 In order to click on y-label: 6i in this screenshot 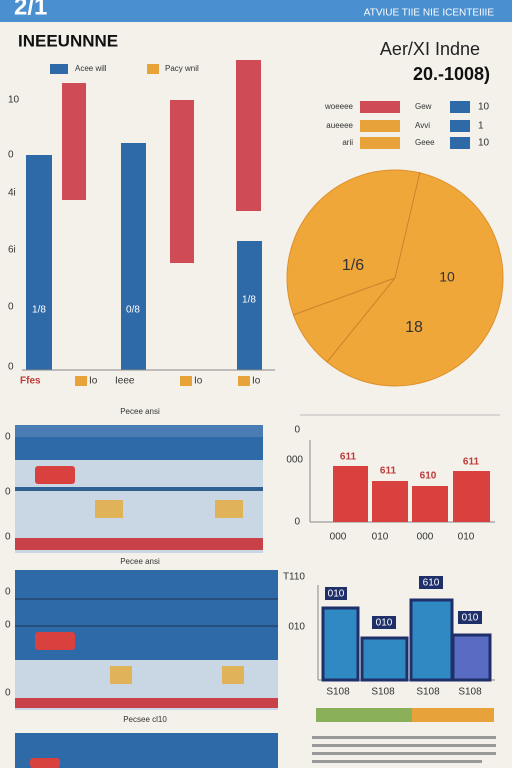, I will do `click(12, 250)`.